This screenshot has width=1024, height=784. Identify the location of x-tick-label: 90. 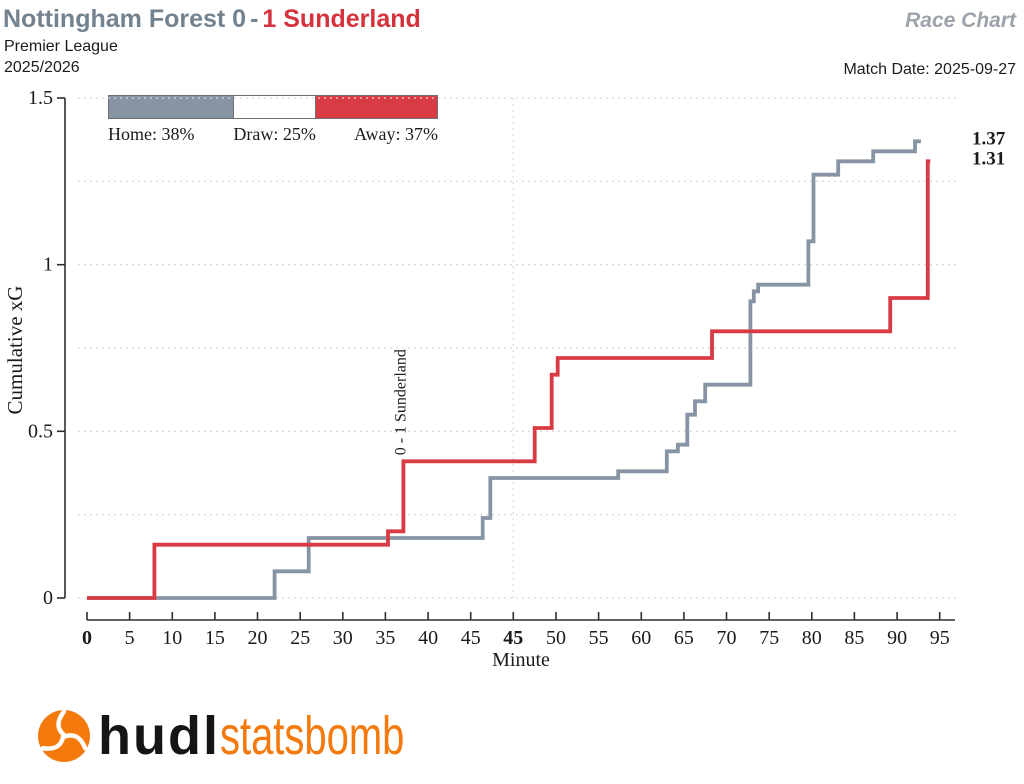
(897, 638).